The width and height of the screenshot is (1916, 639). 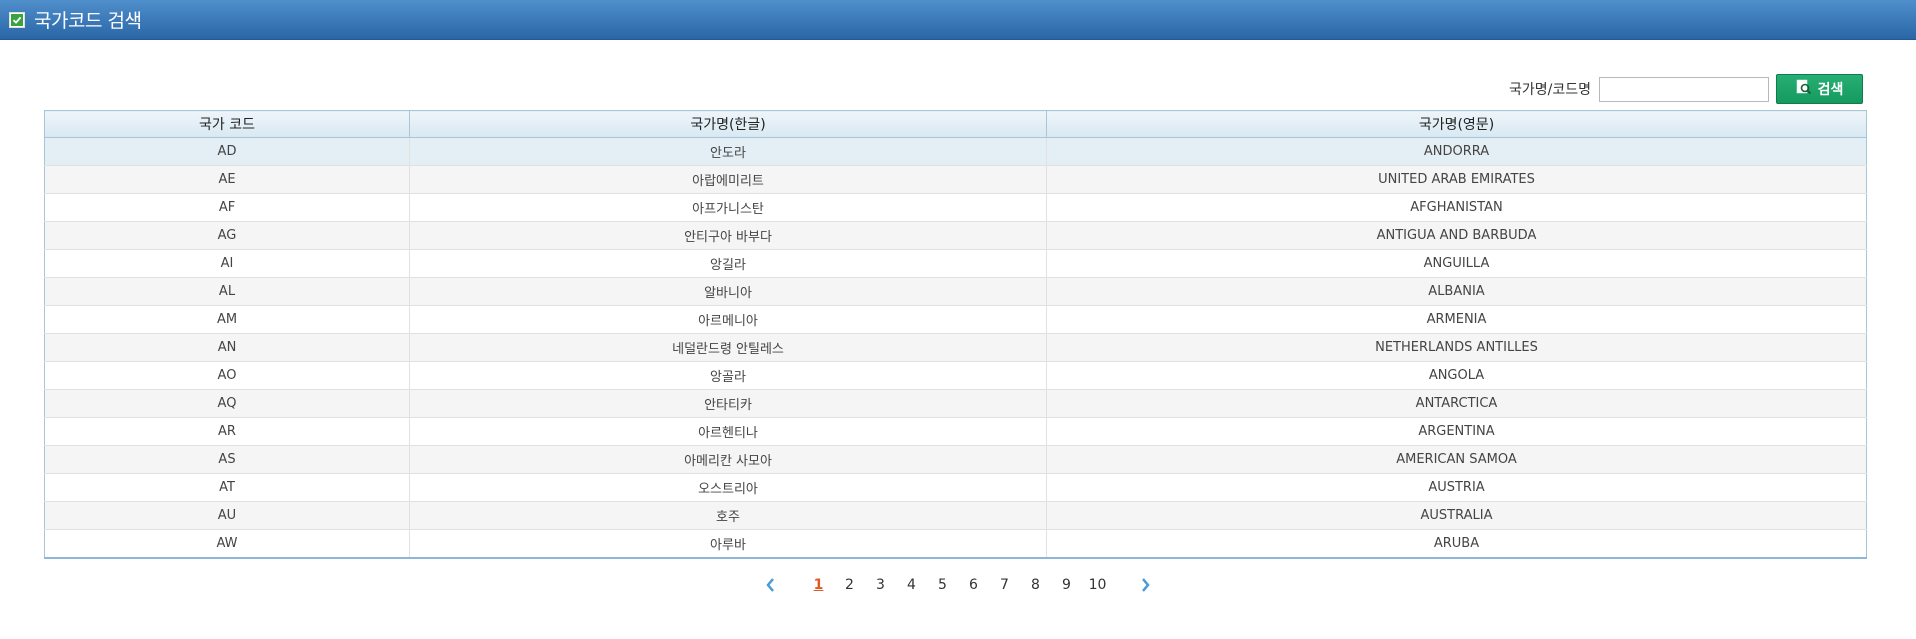 What do you see at coordinates (942, 585) in the screenshot?
I see `page-link-5: 5` at bounding box center [942, 585].